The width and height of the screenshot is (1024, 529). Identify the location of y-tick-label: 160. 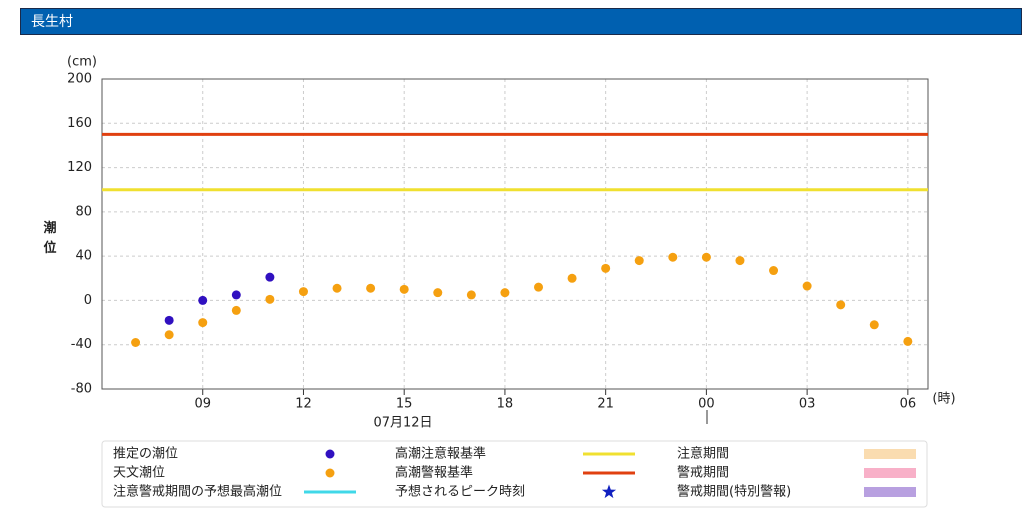
(79, 123).